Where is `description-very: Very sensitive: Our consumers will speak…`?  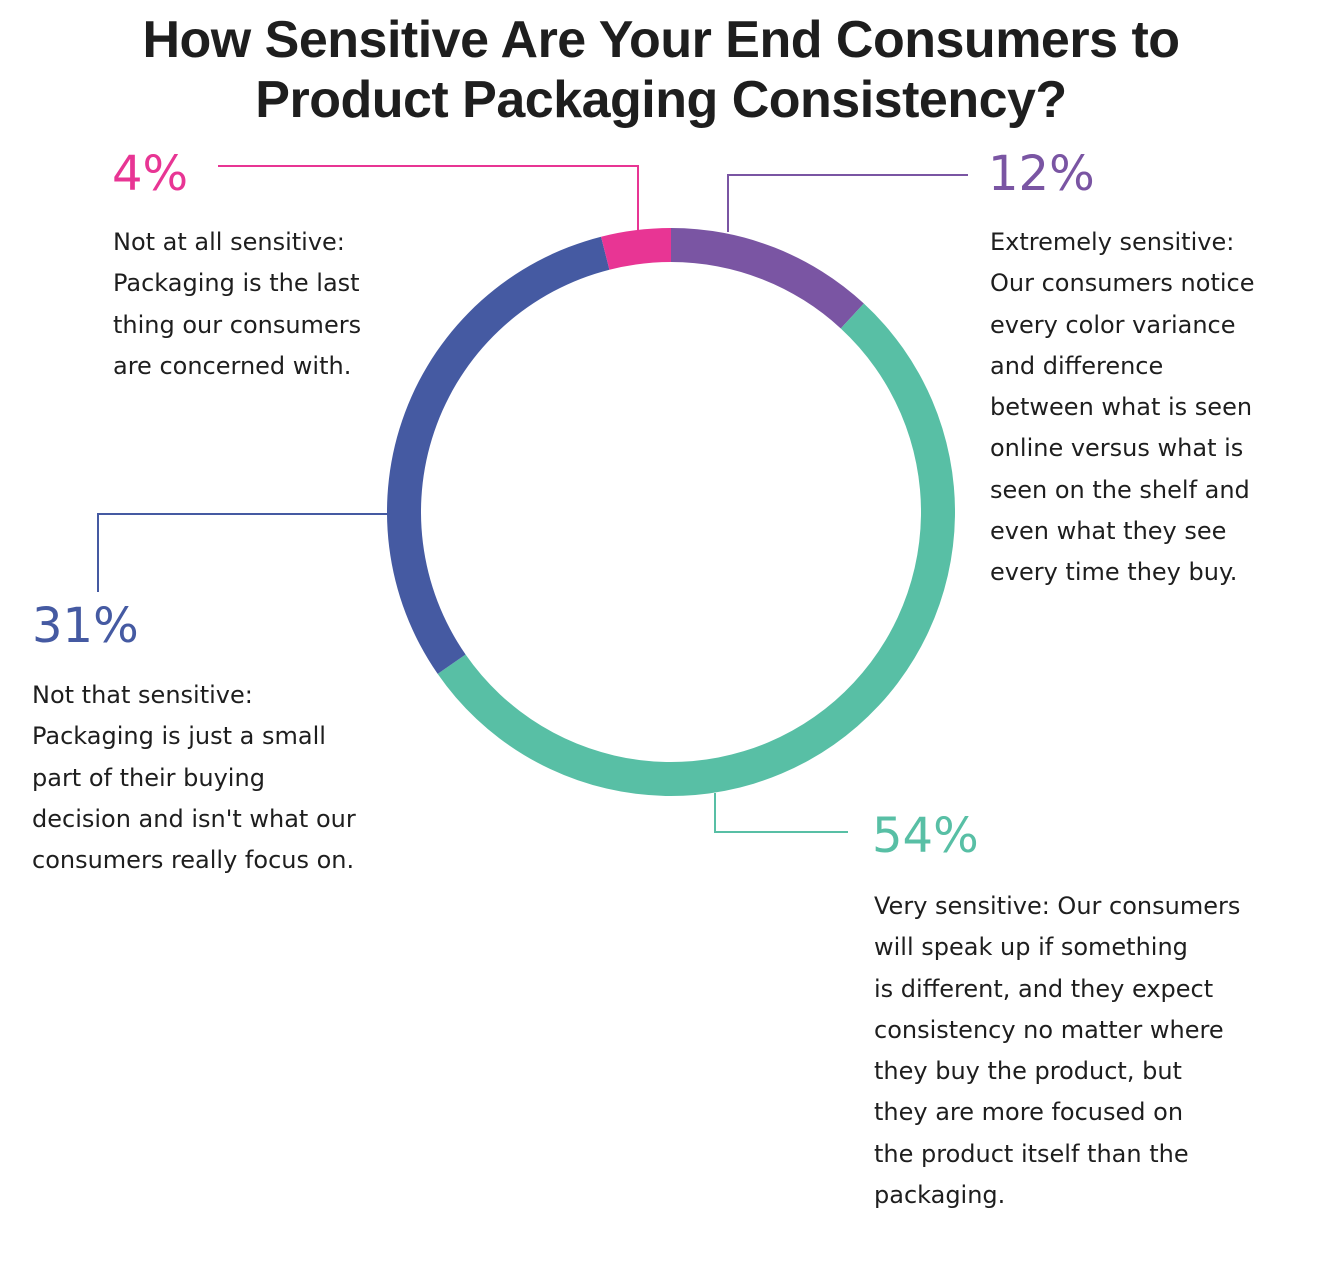
description-very: Very sensitive: Our consumers will speak… is located at coordinates (1057, 1051).